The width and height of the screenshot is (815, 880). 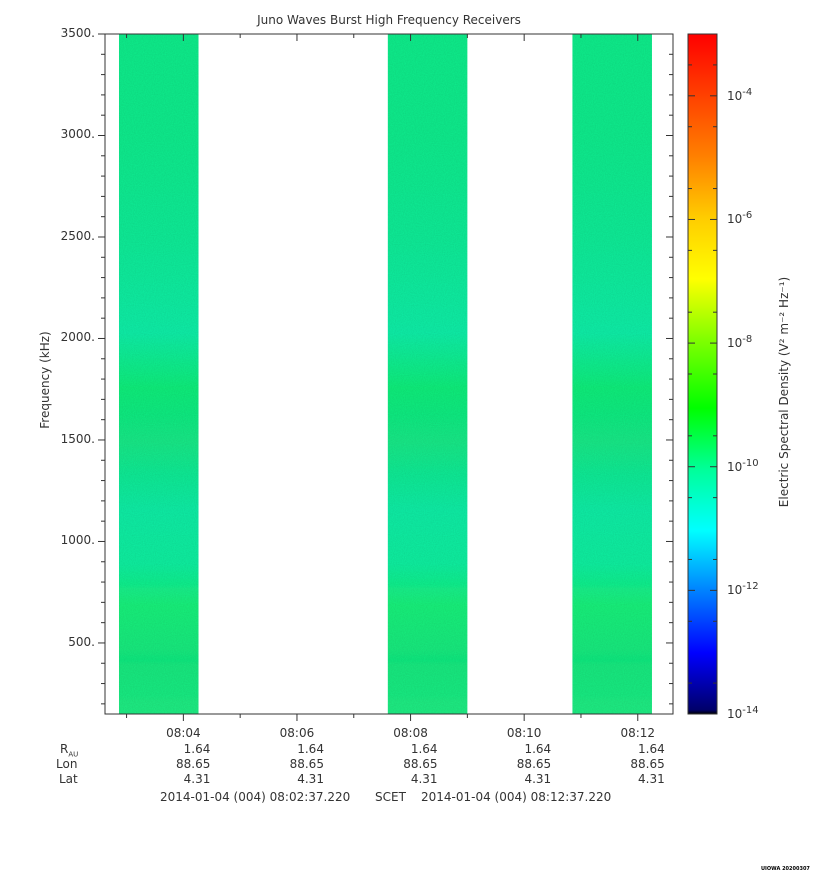 What do you see at coordinates (743, 465) in the screenshot?
I see `colorbar-tick-label: 10⁻¹⁰` at bounding box center [743, 465].